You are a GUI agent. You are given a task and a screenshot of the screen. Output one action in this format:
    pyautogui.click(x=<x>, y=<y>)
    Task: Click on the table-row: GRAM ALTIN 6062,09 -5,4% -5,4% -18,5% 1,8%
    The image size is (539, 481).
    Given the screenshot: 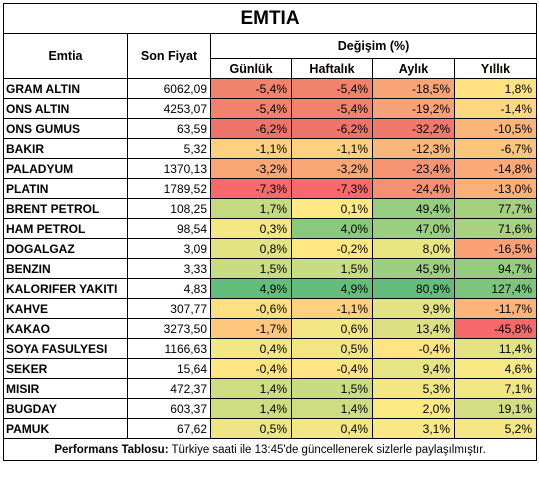 What is the action you would take?
    pyautogui.click(x=270, y=88)
    